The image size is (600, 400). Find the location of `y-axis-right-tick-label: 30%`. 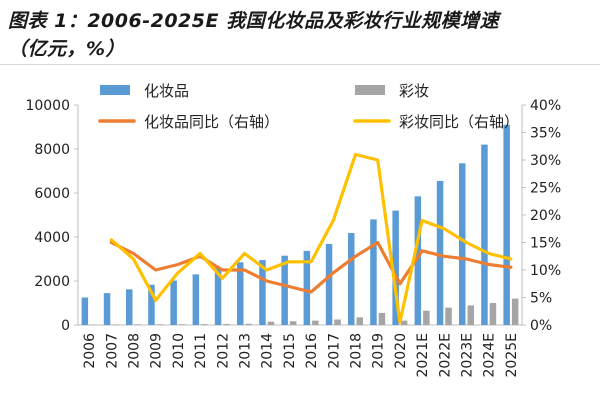

y-axis-right-tick-label: 30% is located at coordinates (545, 161).